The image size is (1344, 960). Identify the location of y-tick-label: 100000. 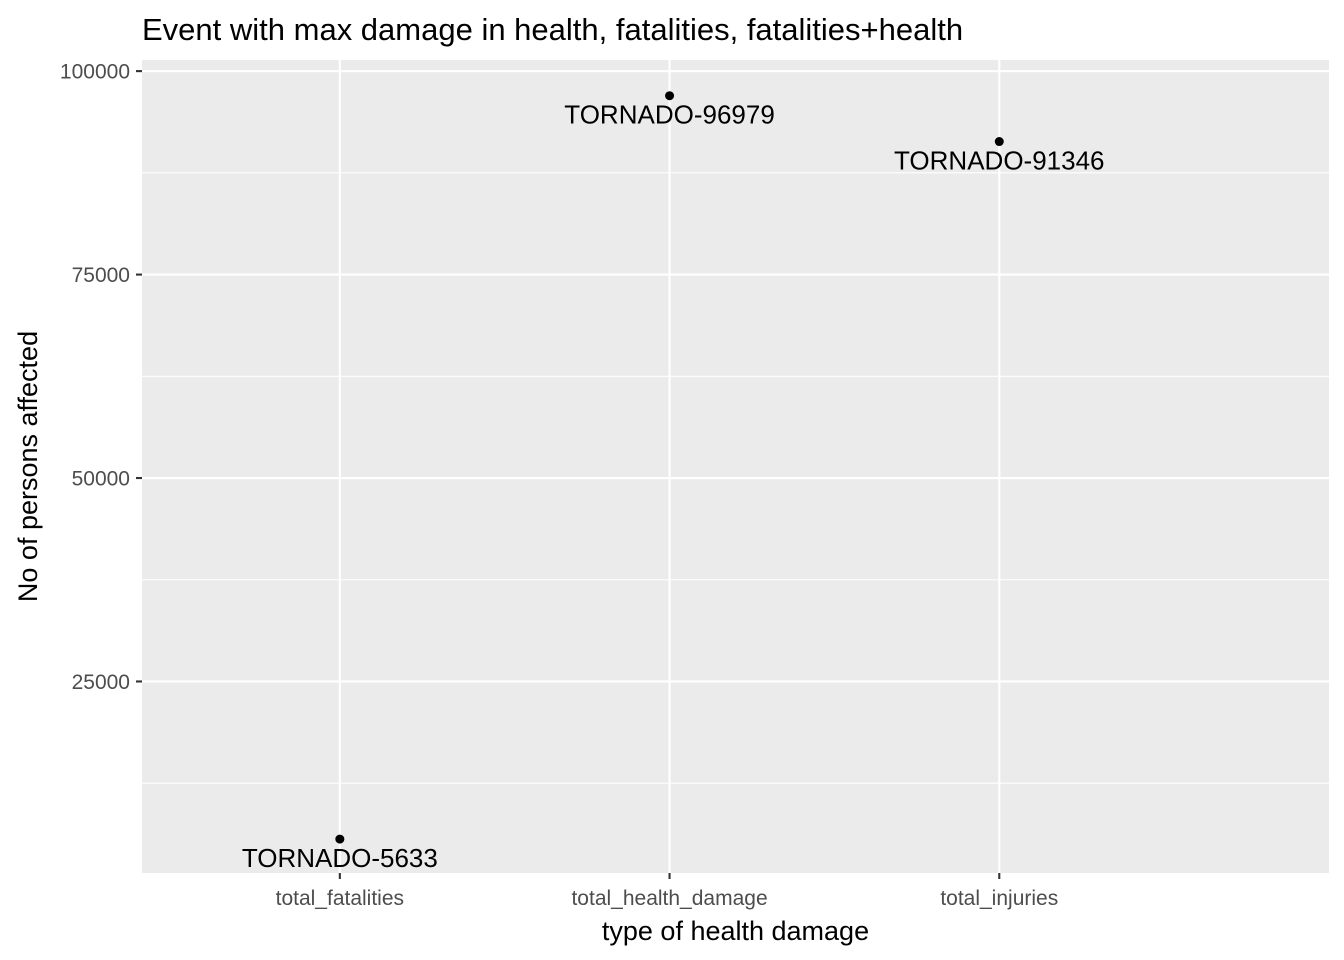
(95, 72).